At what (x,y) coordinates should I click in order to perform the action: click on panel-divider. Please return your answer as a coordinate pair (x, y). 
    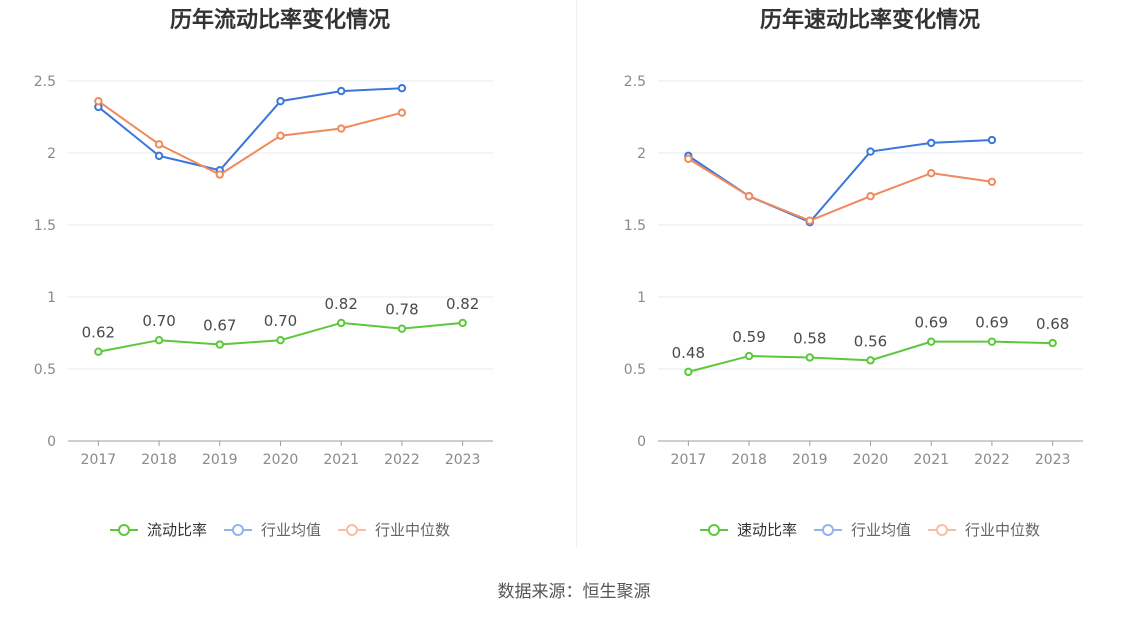
    Looking at the image, I should click on (576, 274).